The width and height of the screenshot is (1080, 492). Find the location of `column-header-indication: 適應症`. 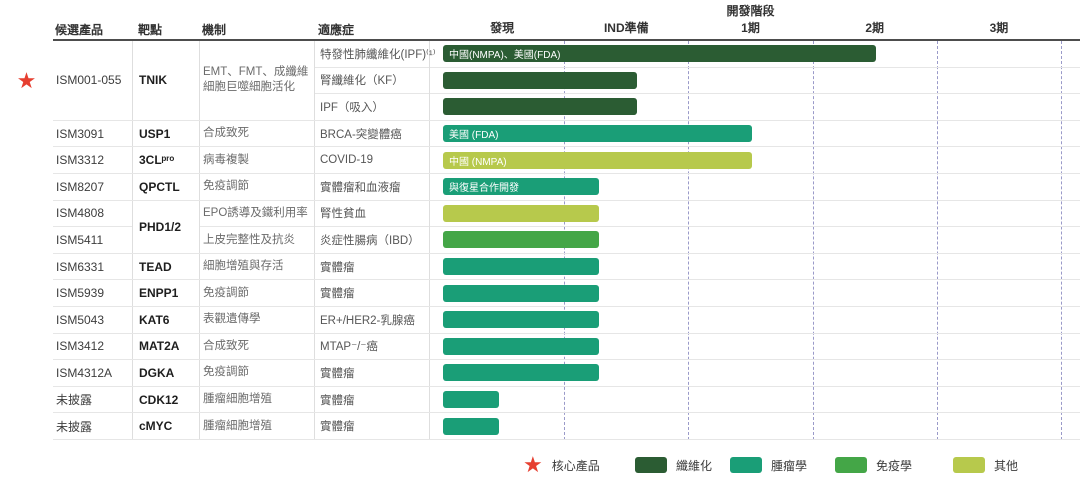

column-header-indication: 適應症 is located at coordinates (336, 30).